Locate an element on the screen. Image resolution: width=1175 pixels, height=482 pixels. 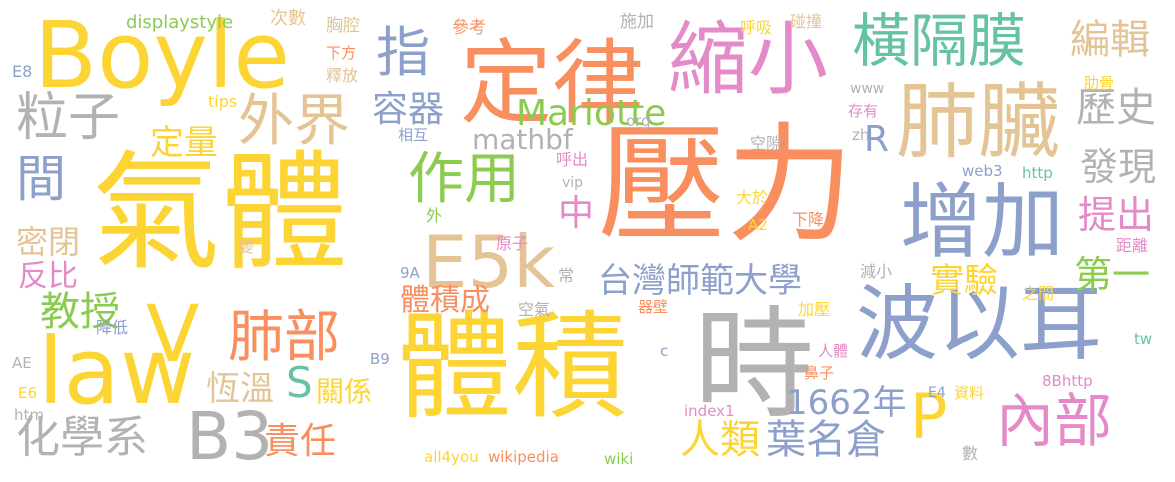
word-mathbf: mathbf is located at coordinates (522, 139).